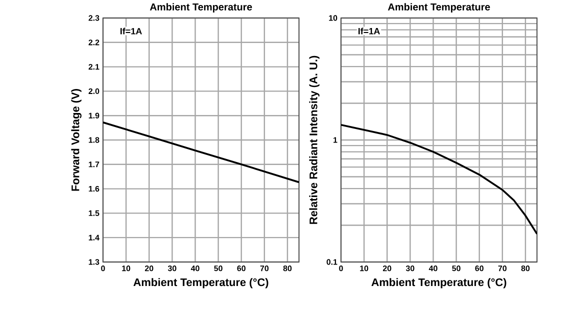 The height and width of the screenshot is (324, 579). What do you see at coordinates (94, 213) in the screenshot?
I see `y-tick-label: 1.5` at bounding box center [94, 213].